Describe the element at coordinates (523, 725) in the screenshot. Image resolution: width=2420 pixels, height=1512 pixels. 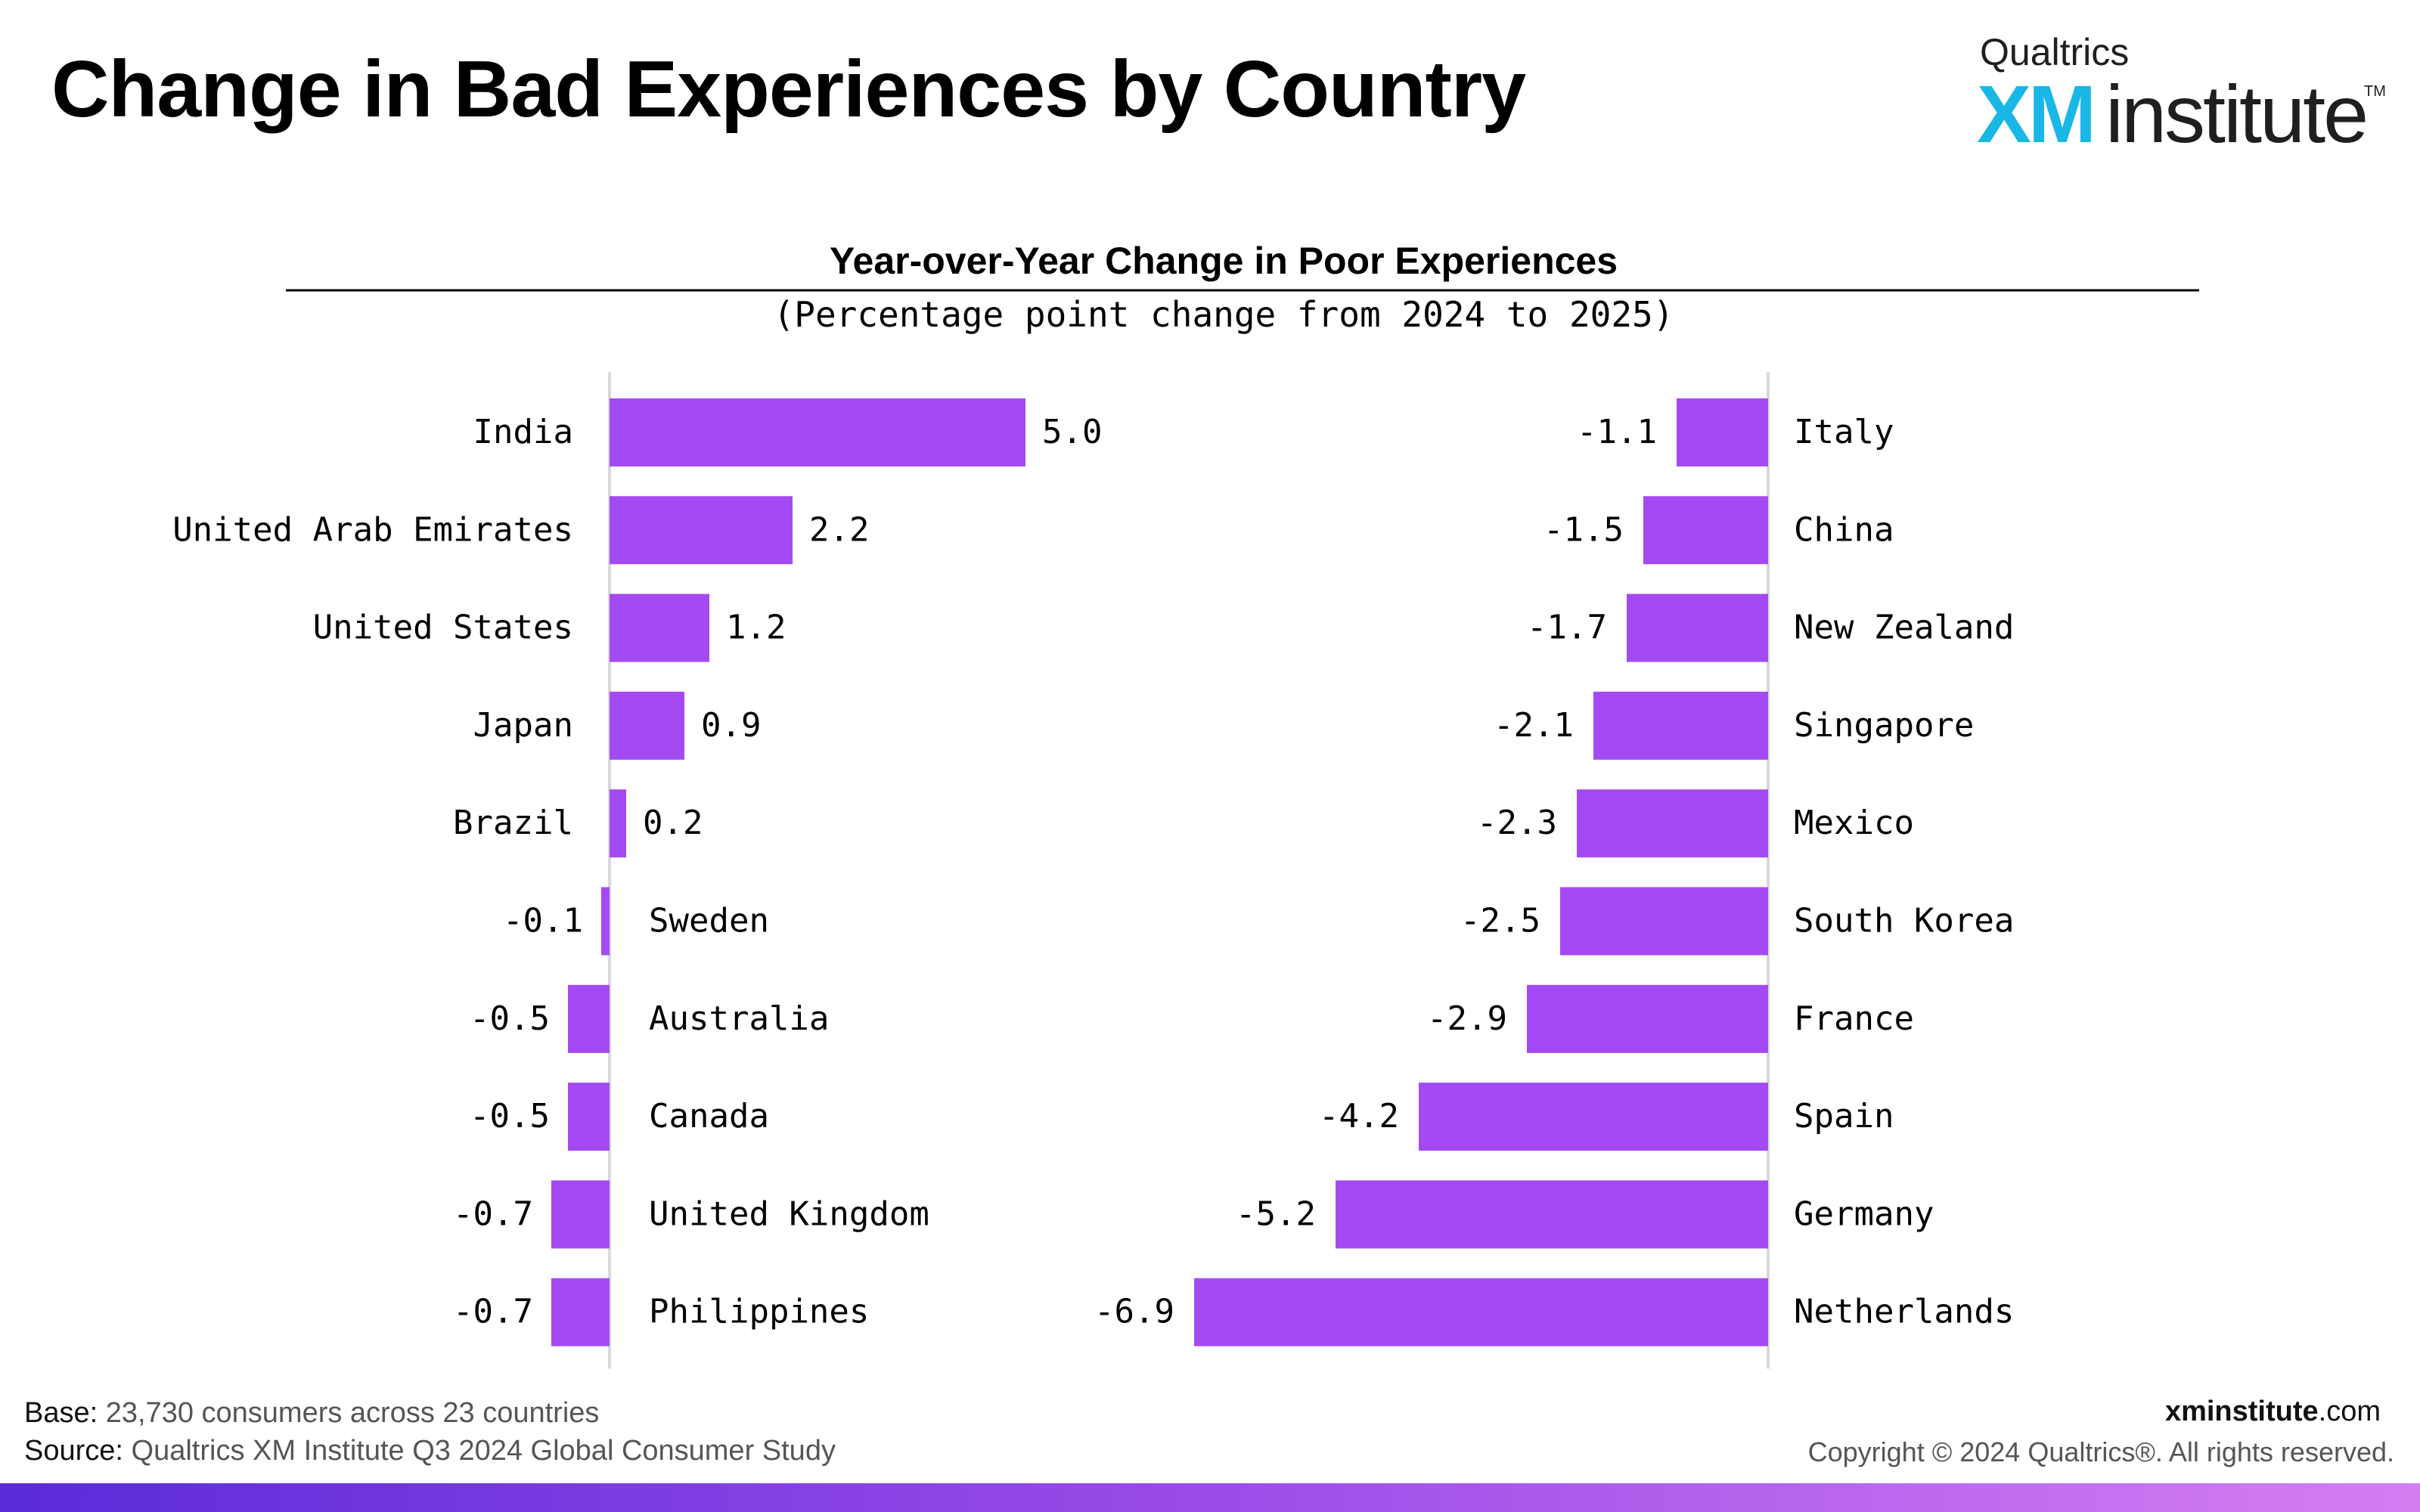
I see `category-label: Japan` at that location.